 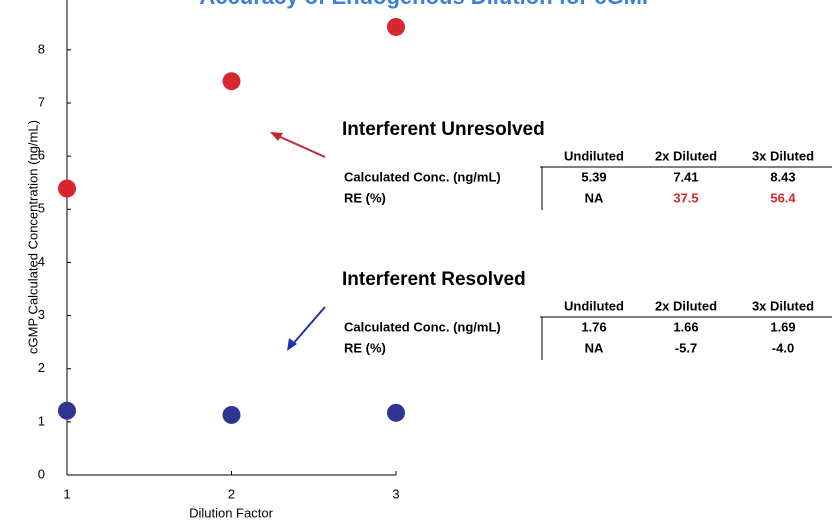 I want to click on table-cell: 1.69, so click(x=782, y=326).